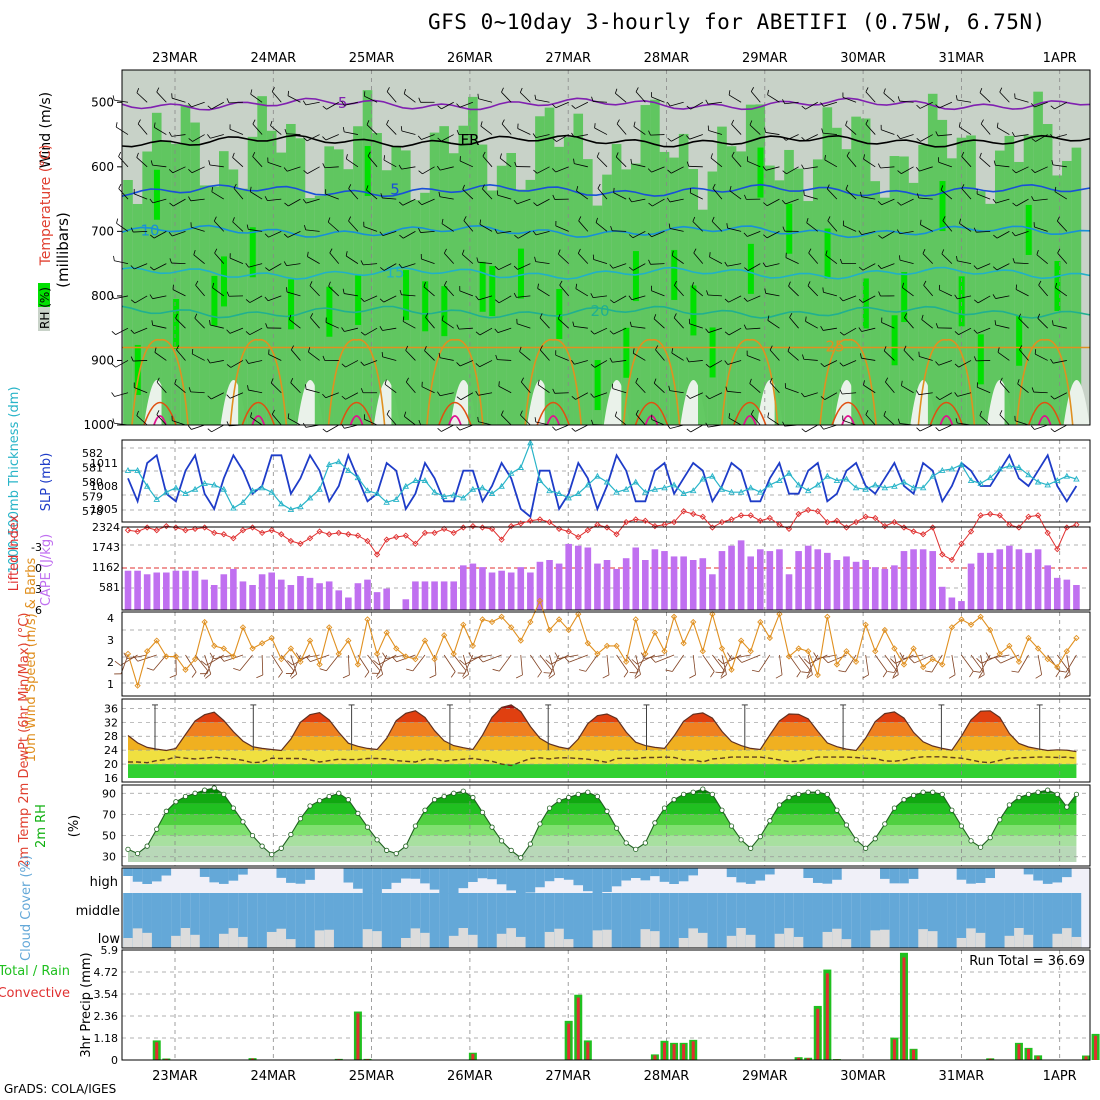 The height and width of the screenshot is (1100, 1100). Describe the element at coordinates (904, 297) in the screenshot. I see `rh-band-high` at that location.